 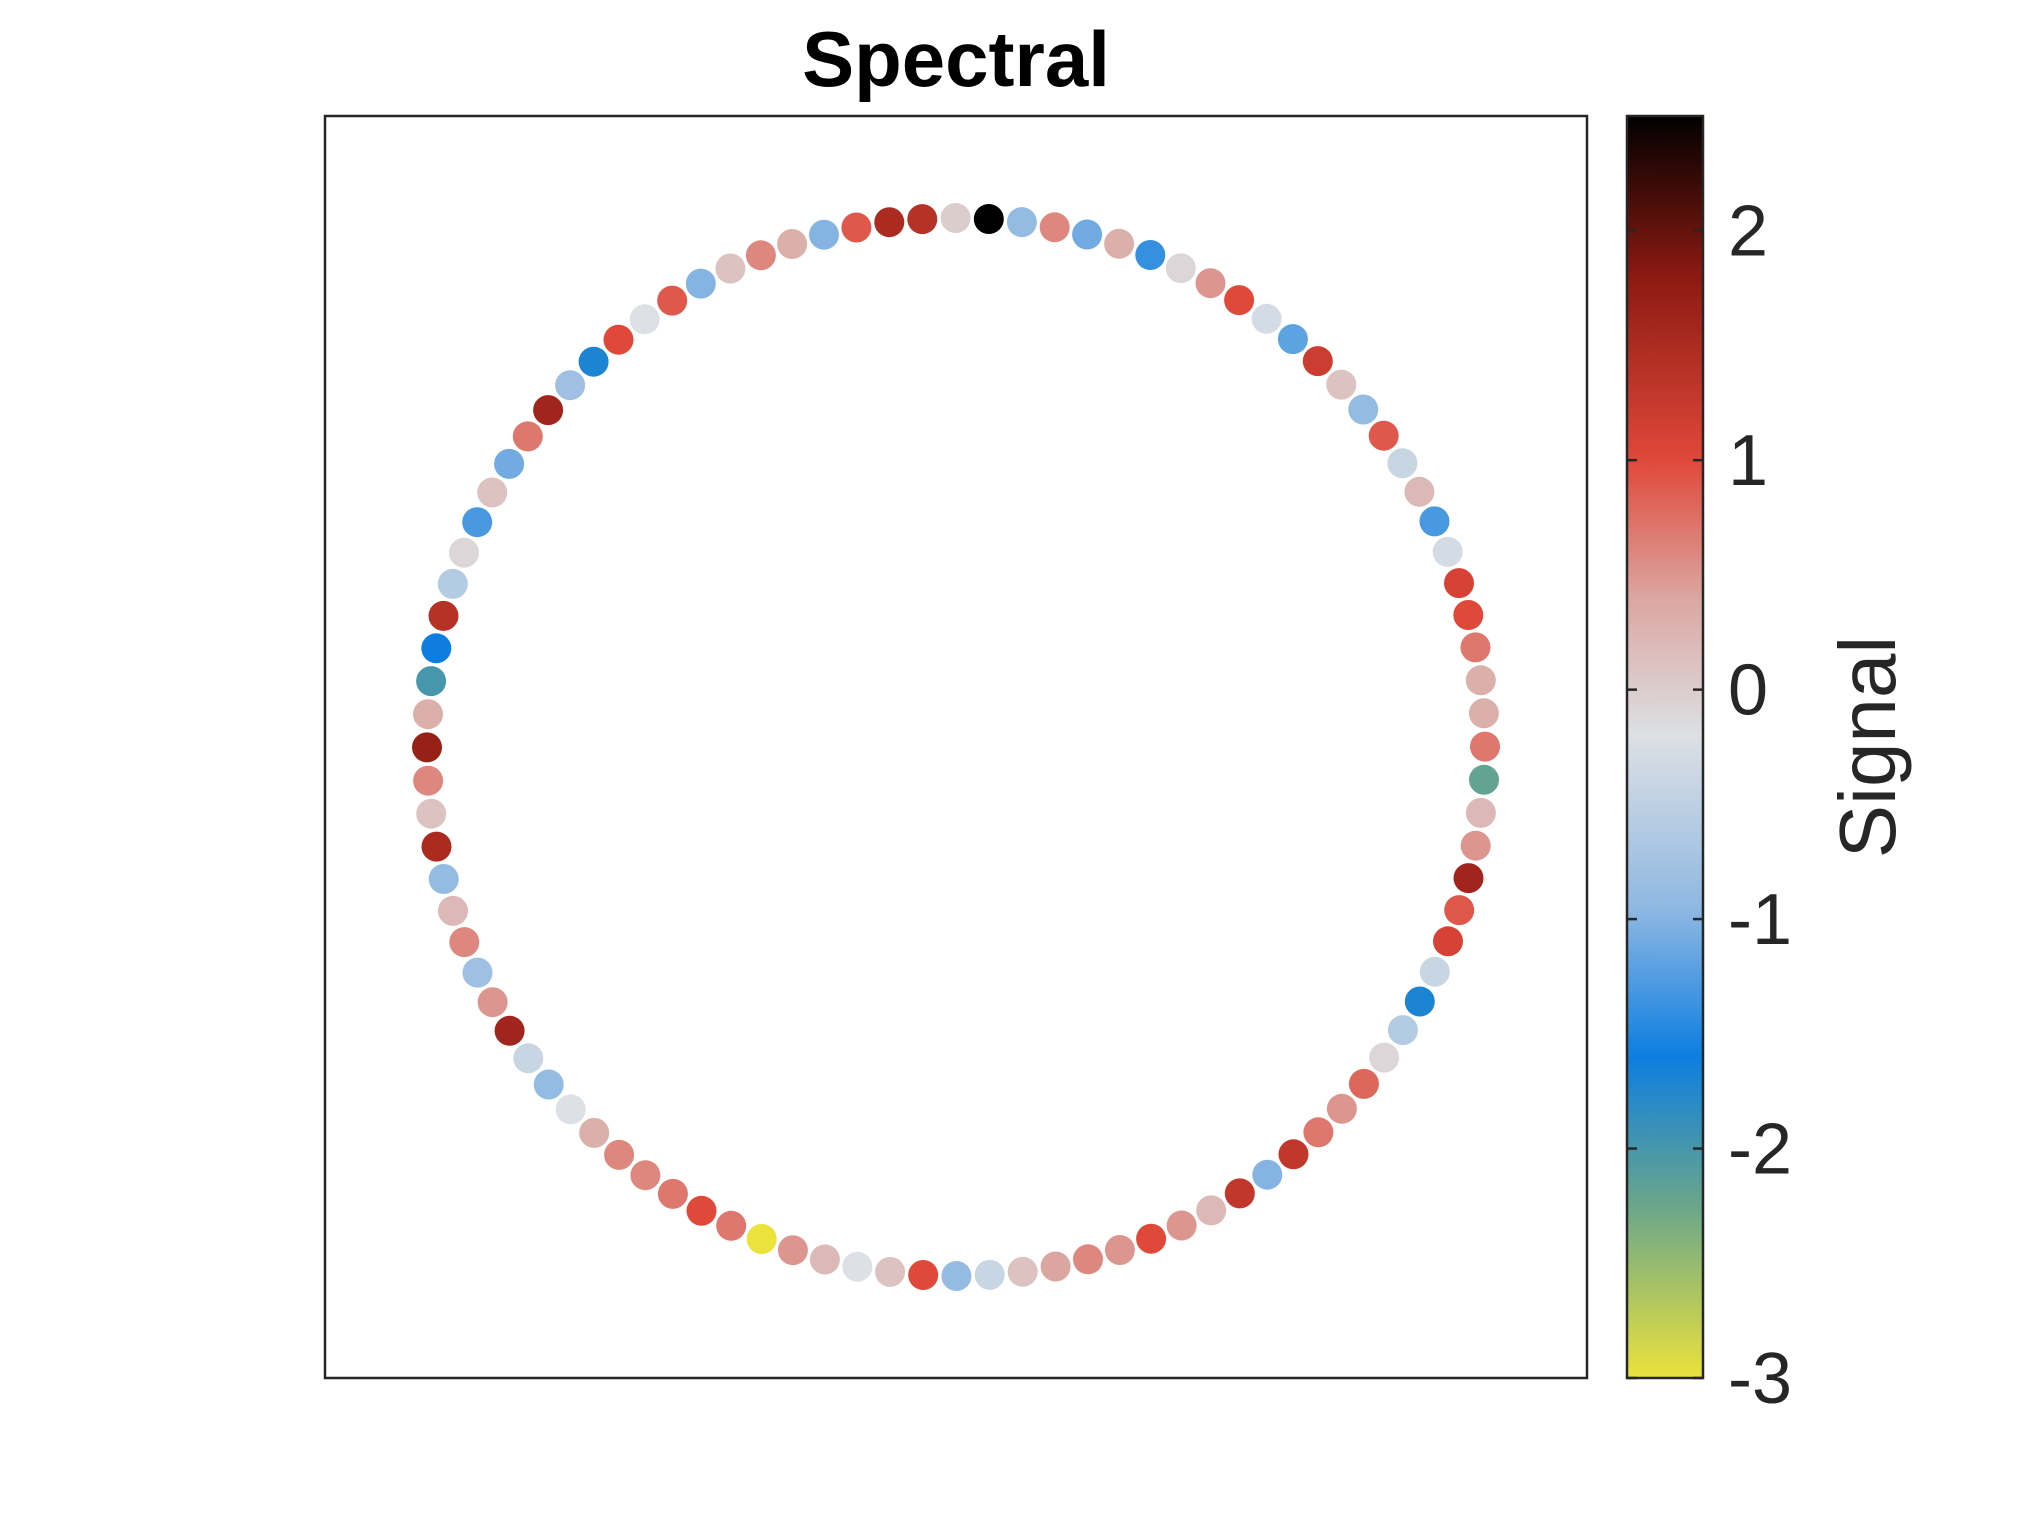 What do you see at coordinates (1867, 747) in the screenshot?
I see `colorbar-label: Signal` at bounding box center [1867, 747].